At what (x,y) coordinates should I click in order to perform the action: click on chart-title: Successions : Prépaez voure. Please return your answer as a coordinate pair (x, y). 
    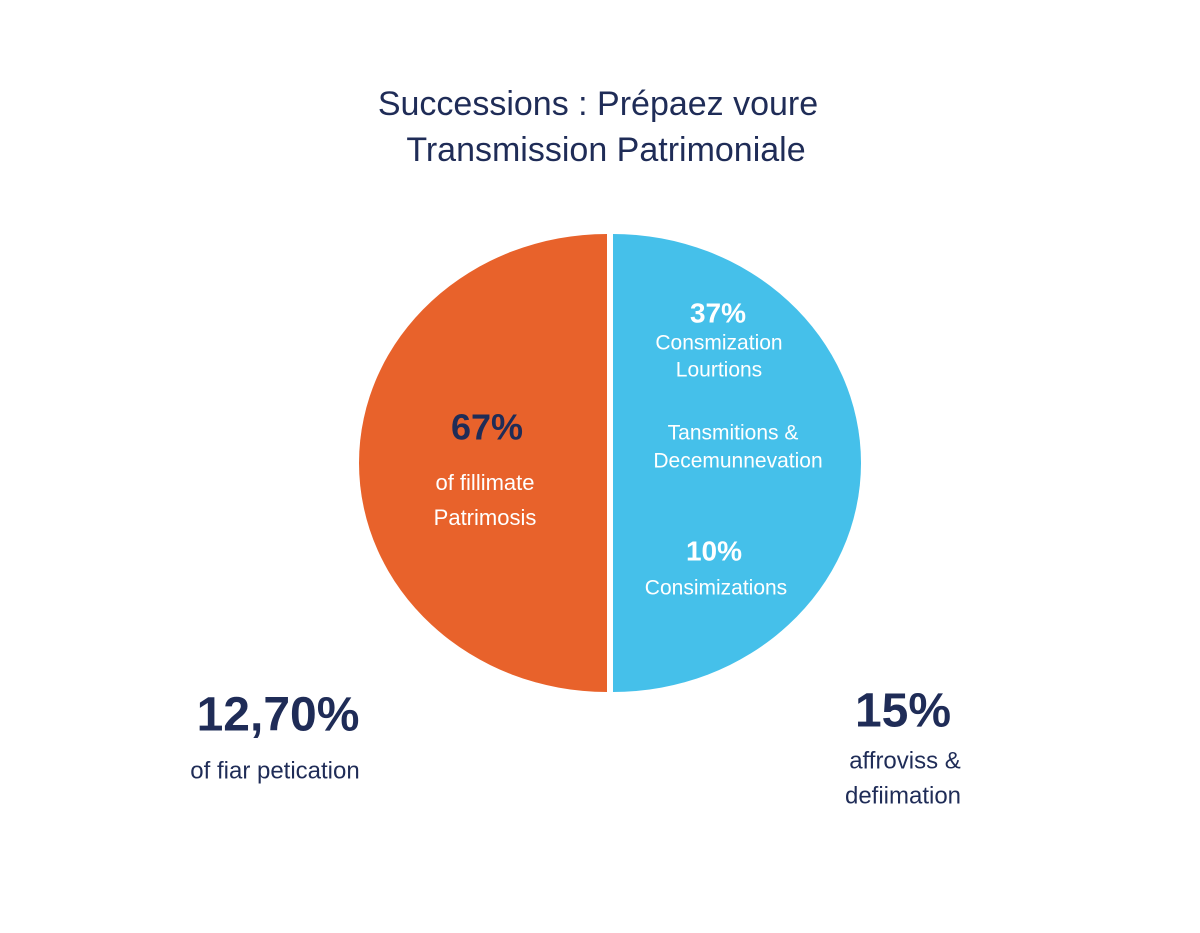
    Looking at the image, I should click on (598, 104).